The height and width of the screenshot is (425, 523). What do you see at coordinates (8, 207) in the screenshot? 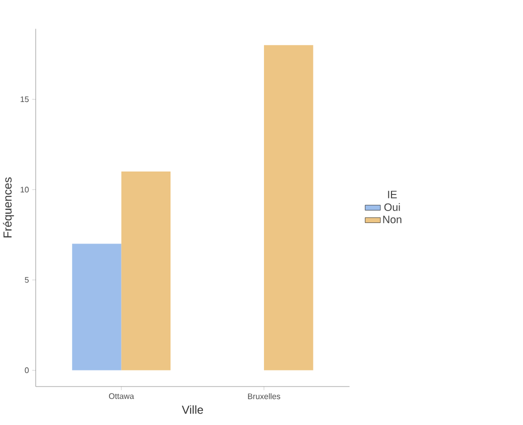
I see `y-axis-title: Fréquences` at bounding box center [8, 207].